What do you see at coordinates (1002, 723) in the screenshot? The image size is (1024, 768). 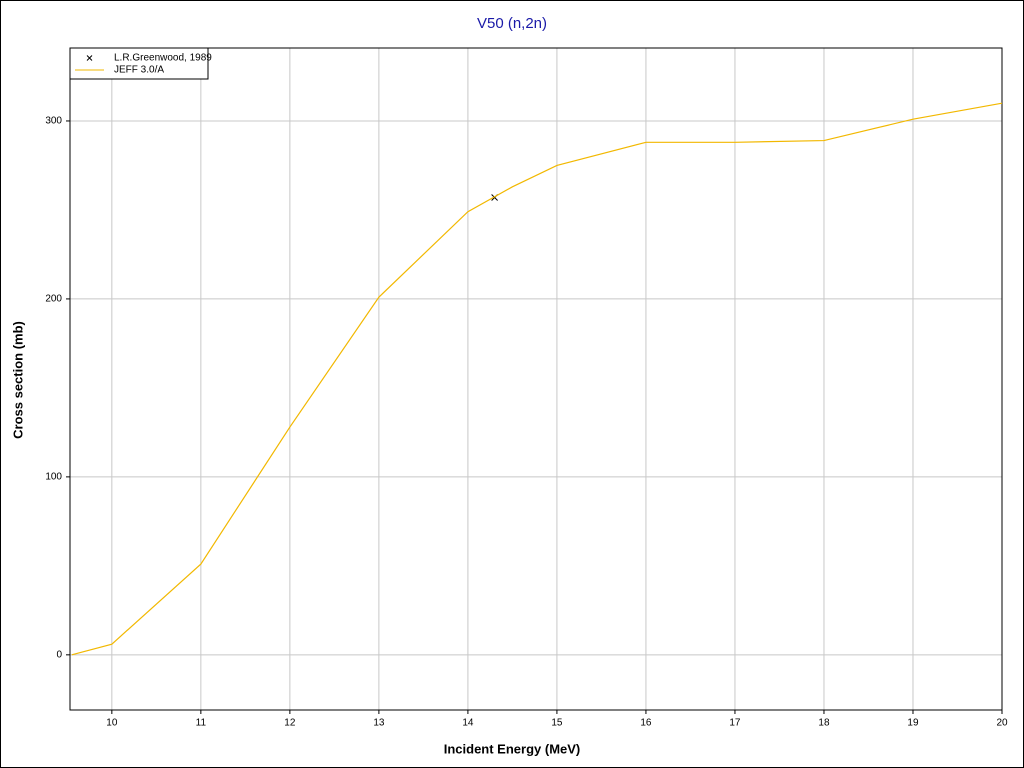 I see `x-tick-label: 20` at bounding box center [1002, 723].